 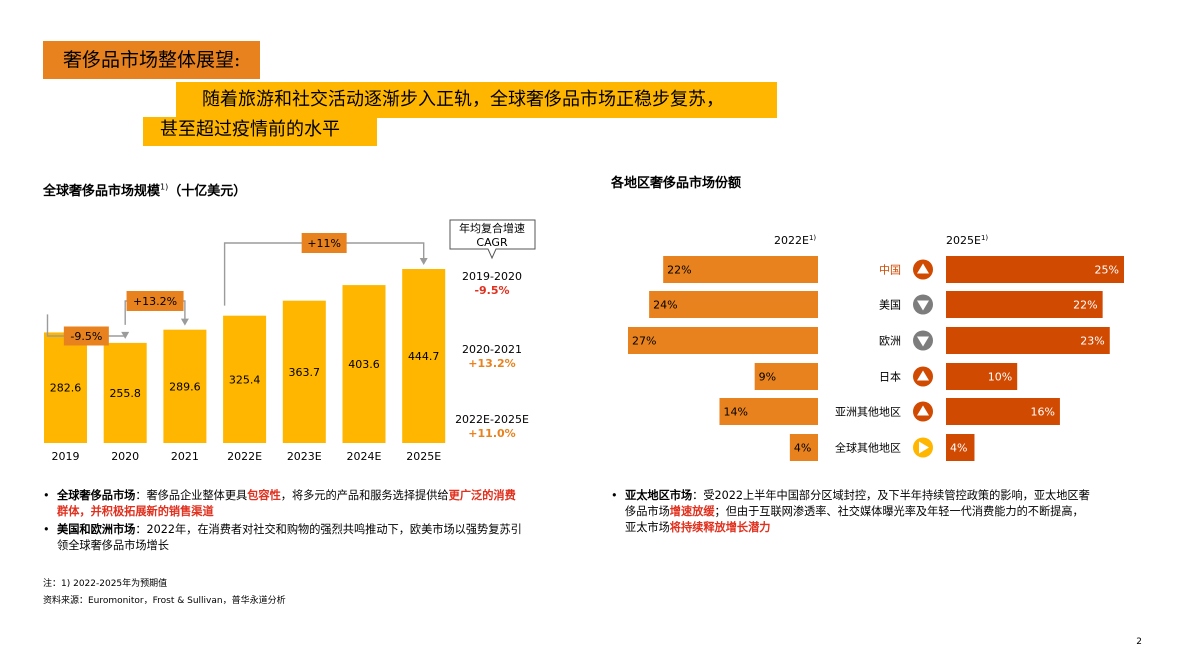 What do you see at coordinates (890, 305) in the screenshot?
I see `category-label: 美国` at bounding box center [890, 305].